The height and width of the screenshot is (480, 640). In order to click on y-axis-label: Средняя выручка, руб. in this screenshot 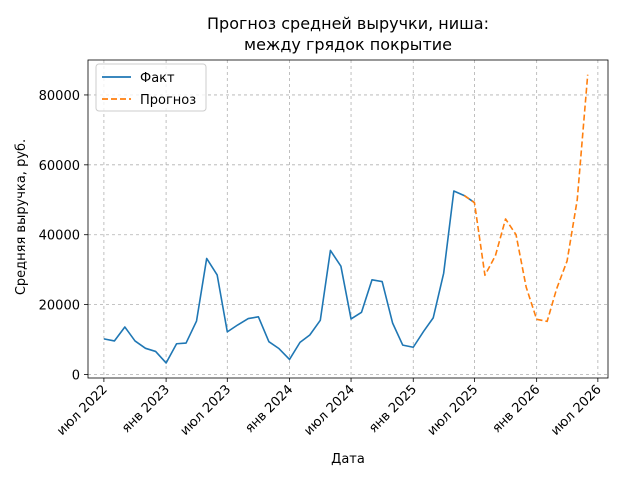, I will do `click(21, 217)`.